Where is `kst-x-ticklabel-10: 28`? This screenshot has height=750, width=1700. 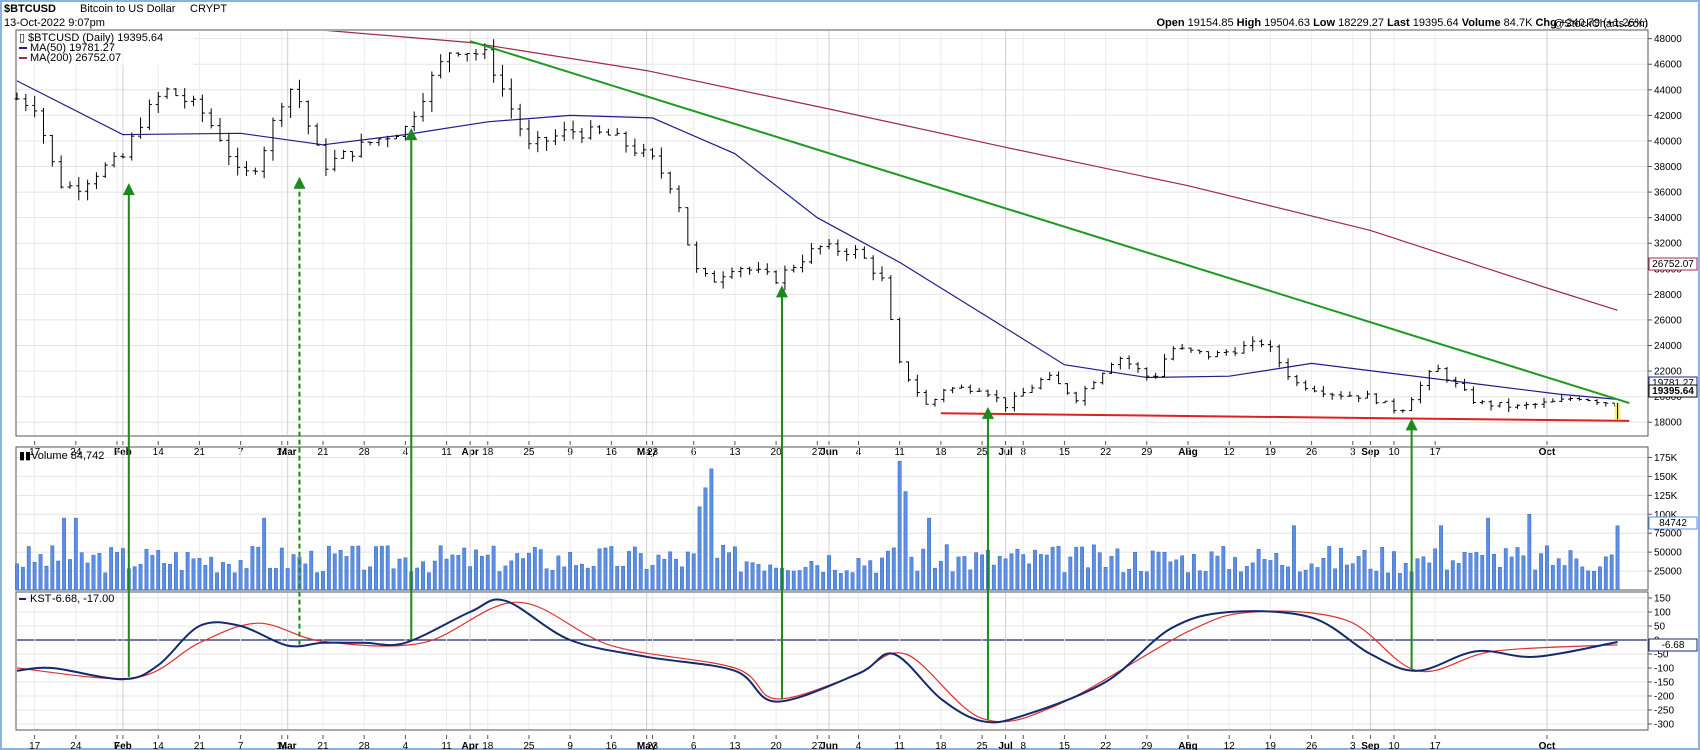
kst-x-ticklabel-10: 28 is located at coordinates (365, 745).